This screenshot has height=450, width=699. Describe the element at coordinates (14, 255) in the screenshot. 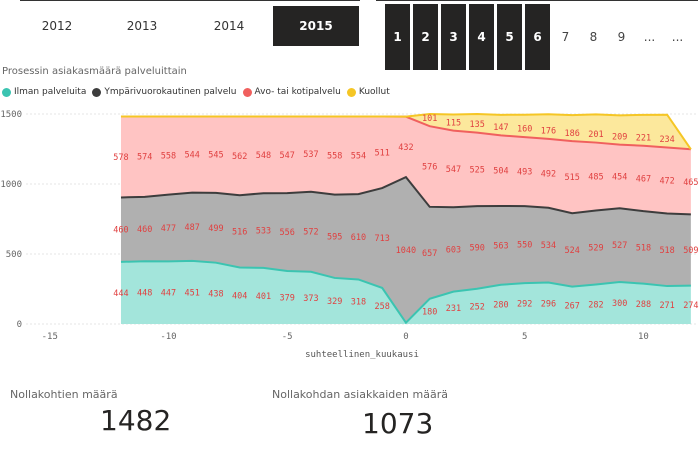

I see `y-tick-label: 500` at that location.